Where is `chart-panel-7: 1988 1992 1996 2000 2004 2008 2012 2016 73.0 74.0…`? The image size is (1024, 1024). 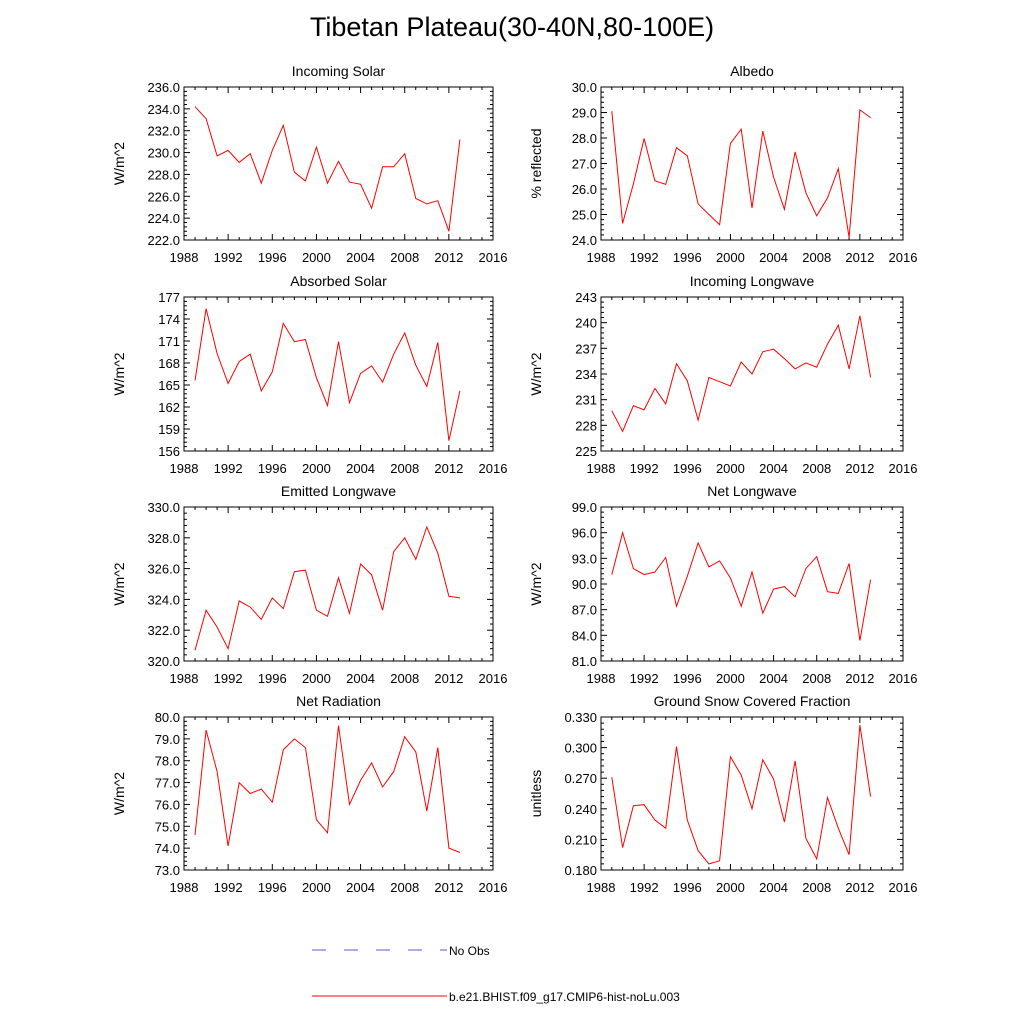 chart-panel-7: 1988 1992 1996 2000 2004 2008 2012 2016 73.0 74.0… is located at coordinates (309, 794).